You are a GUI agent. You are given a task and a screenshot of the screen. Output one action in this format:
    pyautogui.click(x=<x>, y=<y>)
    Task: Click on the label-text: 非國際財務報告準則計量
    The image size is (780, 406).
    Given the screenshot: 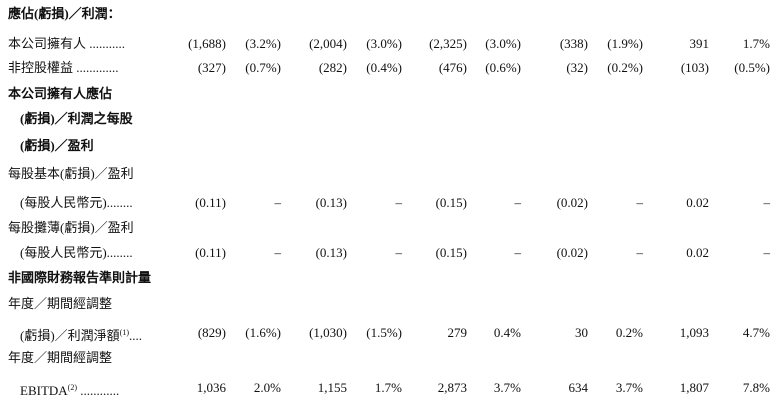 What is the action you would take?
    pyautogui.click(x=80, y=277)
    